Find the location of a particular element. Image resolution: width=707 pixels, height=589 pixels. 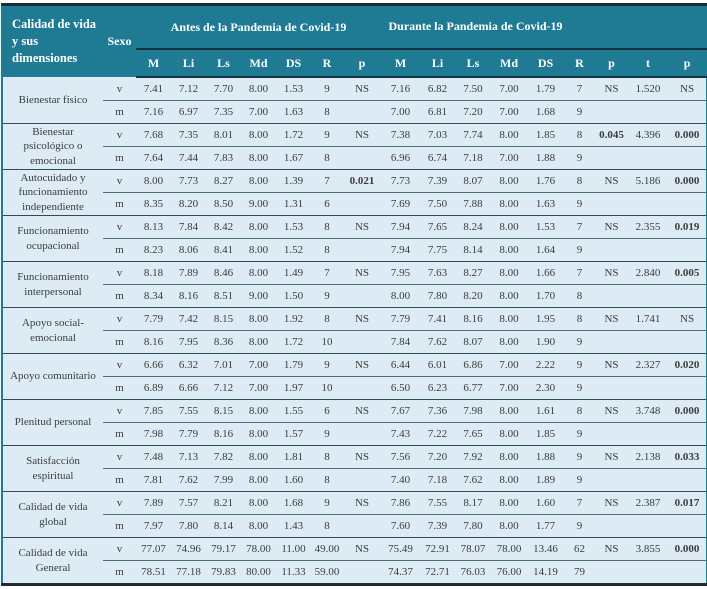

col-header-t: t is located at coordinates (648, 63).